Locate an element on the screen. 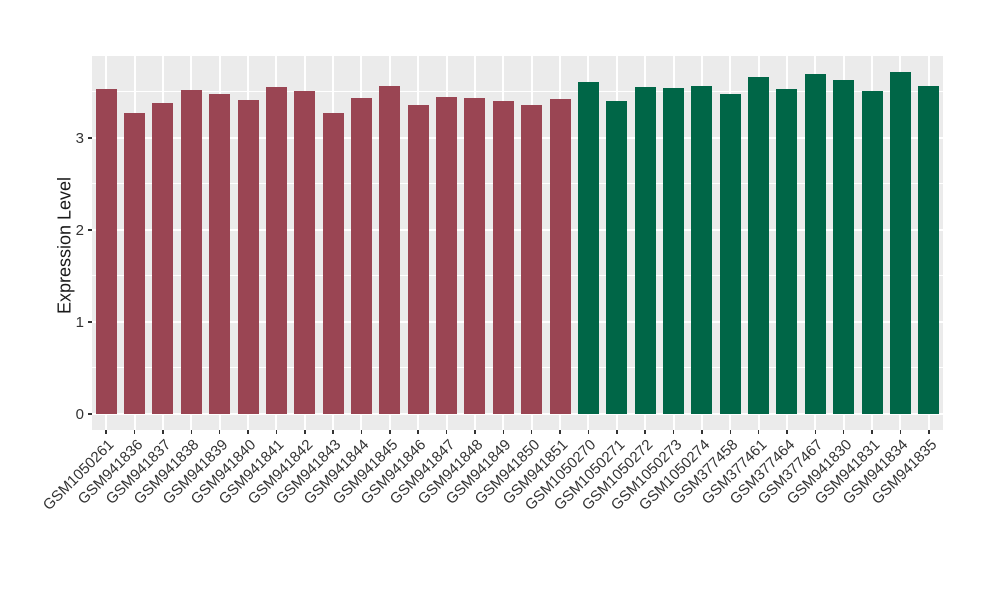  bar-GSM1050273 is located at coordinates (674, 251).